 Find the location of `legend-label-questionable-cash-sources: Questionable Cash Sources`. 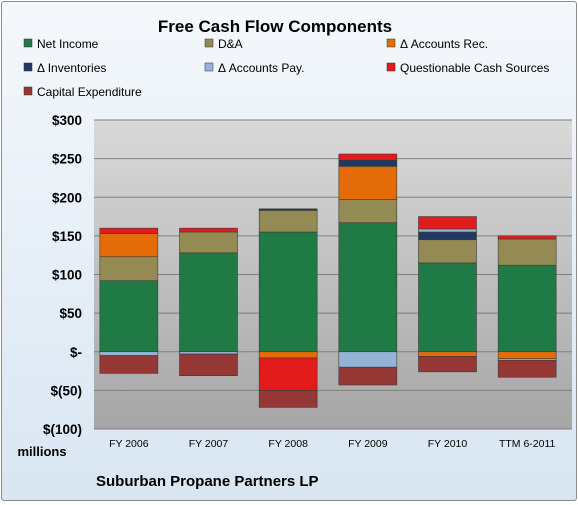

legend-label-questionable-cash-sources: Questionable Cash Sources is located at coordinates (474, 68).